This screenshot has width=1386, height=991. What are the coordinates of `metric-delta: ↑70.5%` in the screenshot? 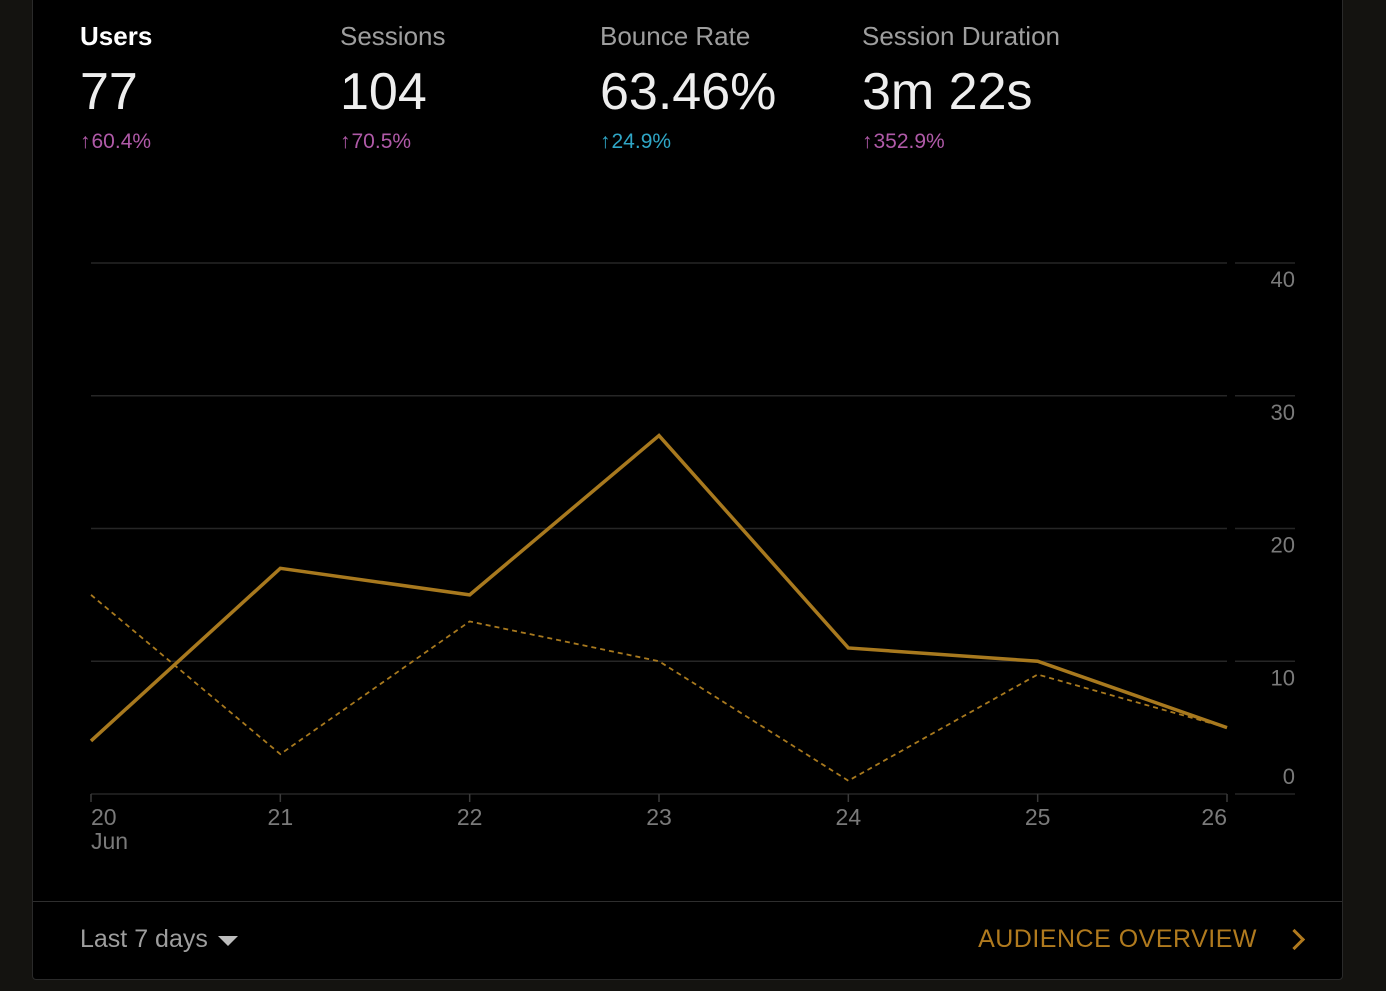 It's located at (393, 142).